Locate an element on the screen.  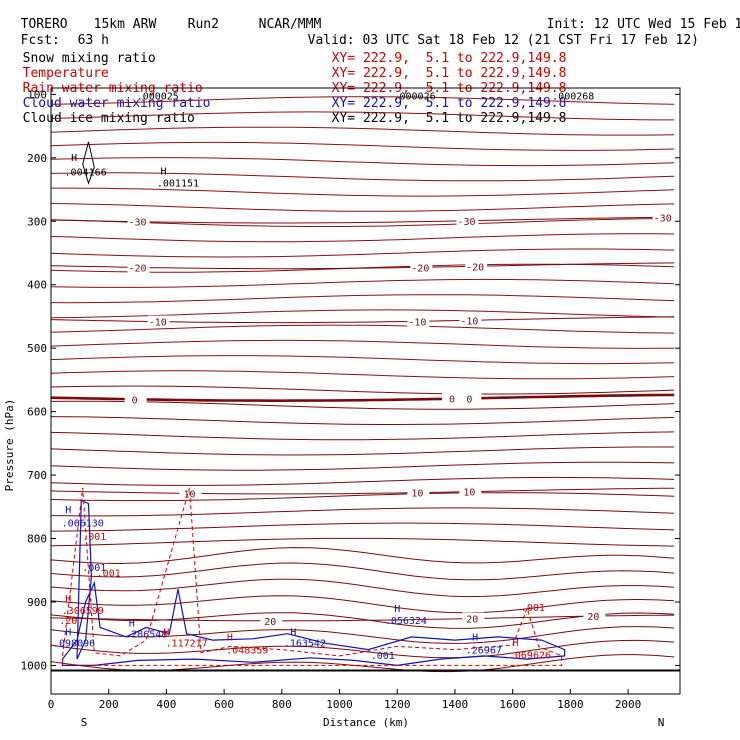
resolution-text: 15km ARW is located at coordinates (125, 24).